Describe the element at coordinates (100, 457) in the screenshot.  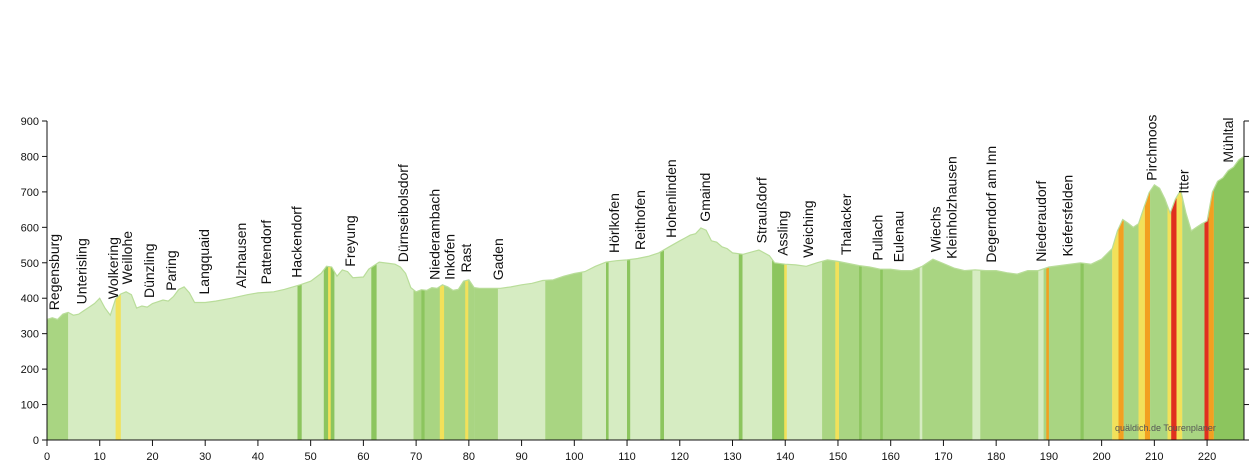
I see `x-tick-label: 10` at that location.